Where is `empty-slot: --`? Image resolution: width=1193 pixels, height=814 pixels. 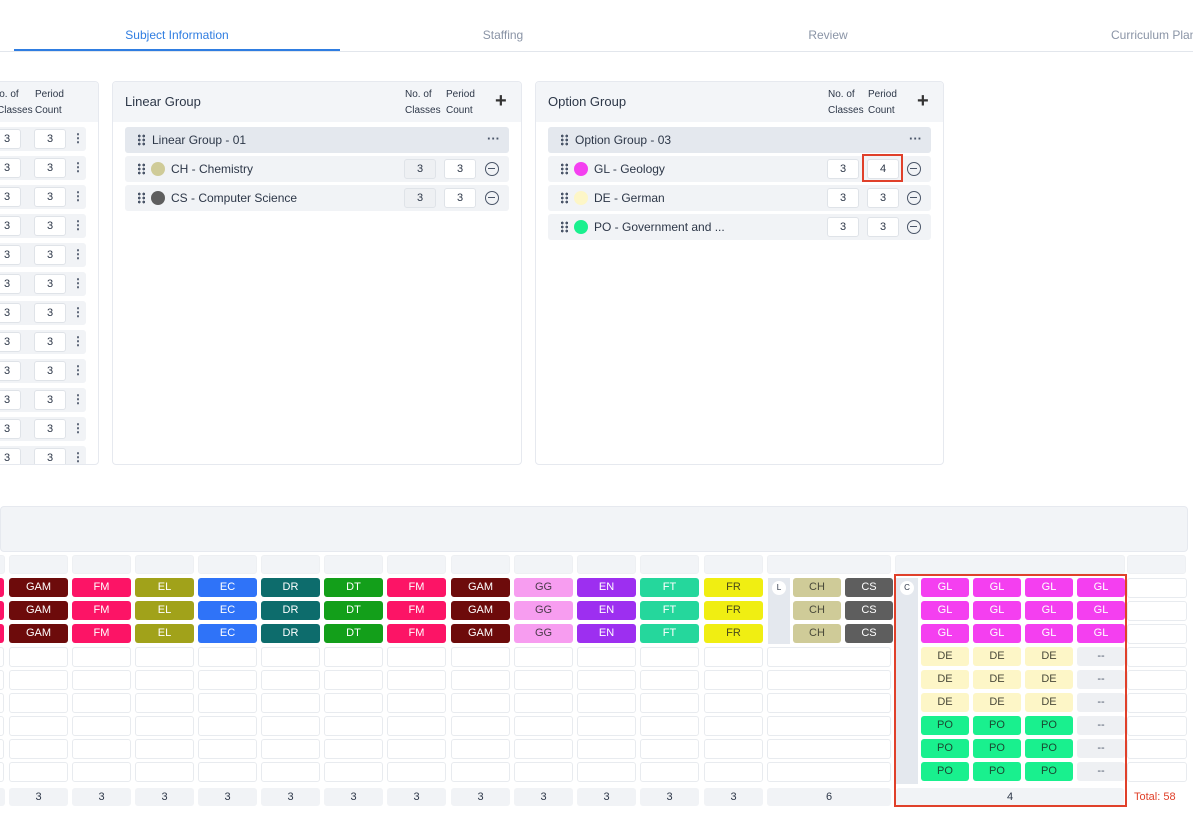 empty-slot: -- is located at coordinates (1101, 748).